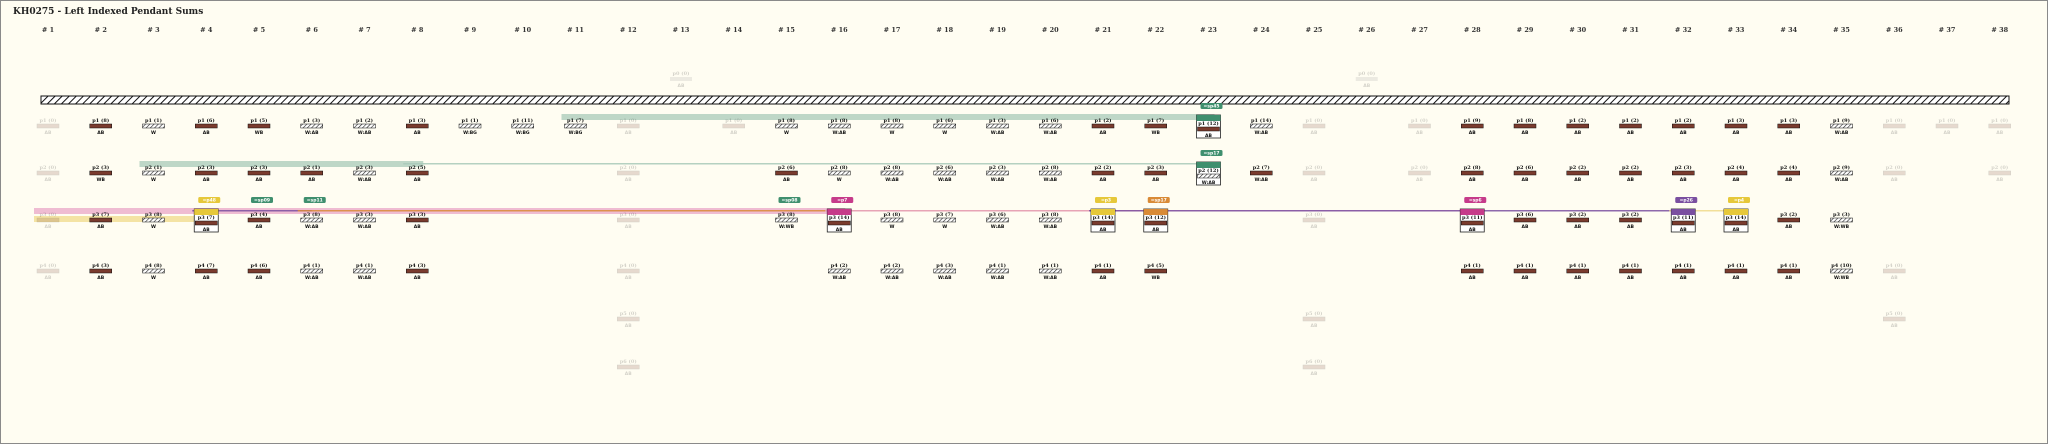 This screenshot has height=444, width=2048. What do you see at coordinates (790, 201) in the screenshot?
I see `sum-tag-label: =sp08` at bounding box center [790, 201].